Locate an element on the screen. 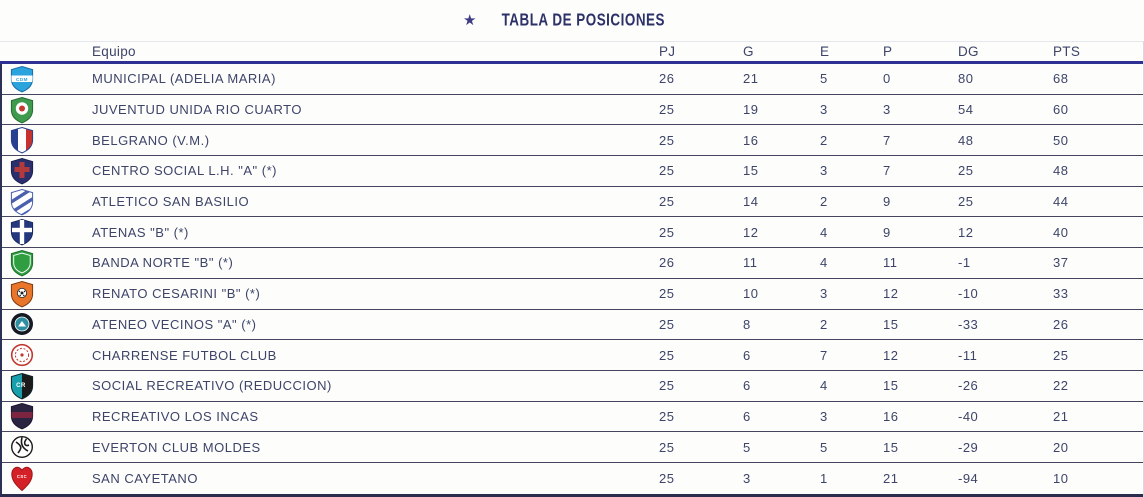 This screenshot has width=1144, height=497. team-name: SAN CAYETANO is located at coordinates (145, 478).